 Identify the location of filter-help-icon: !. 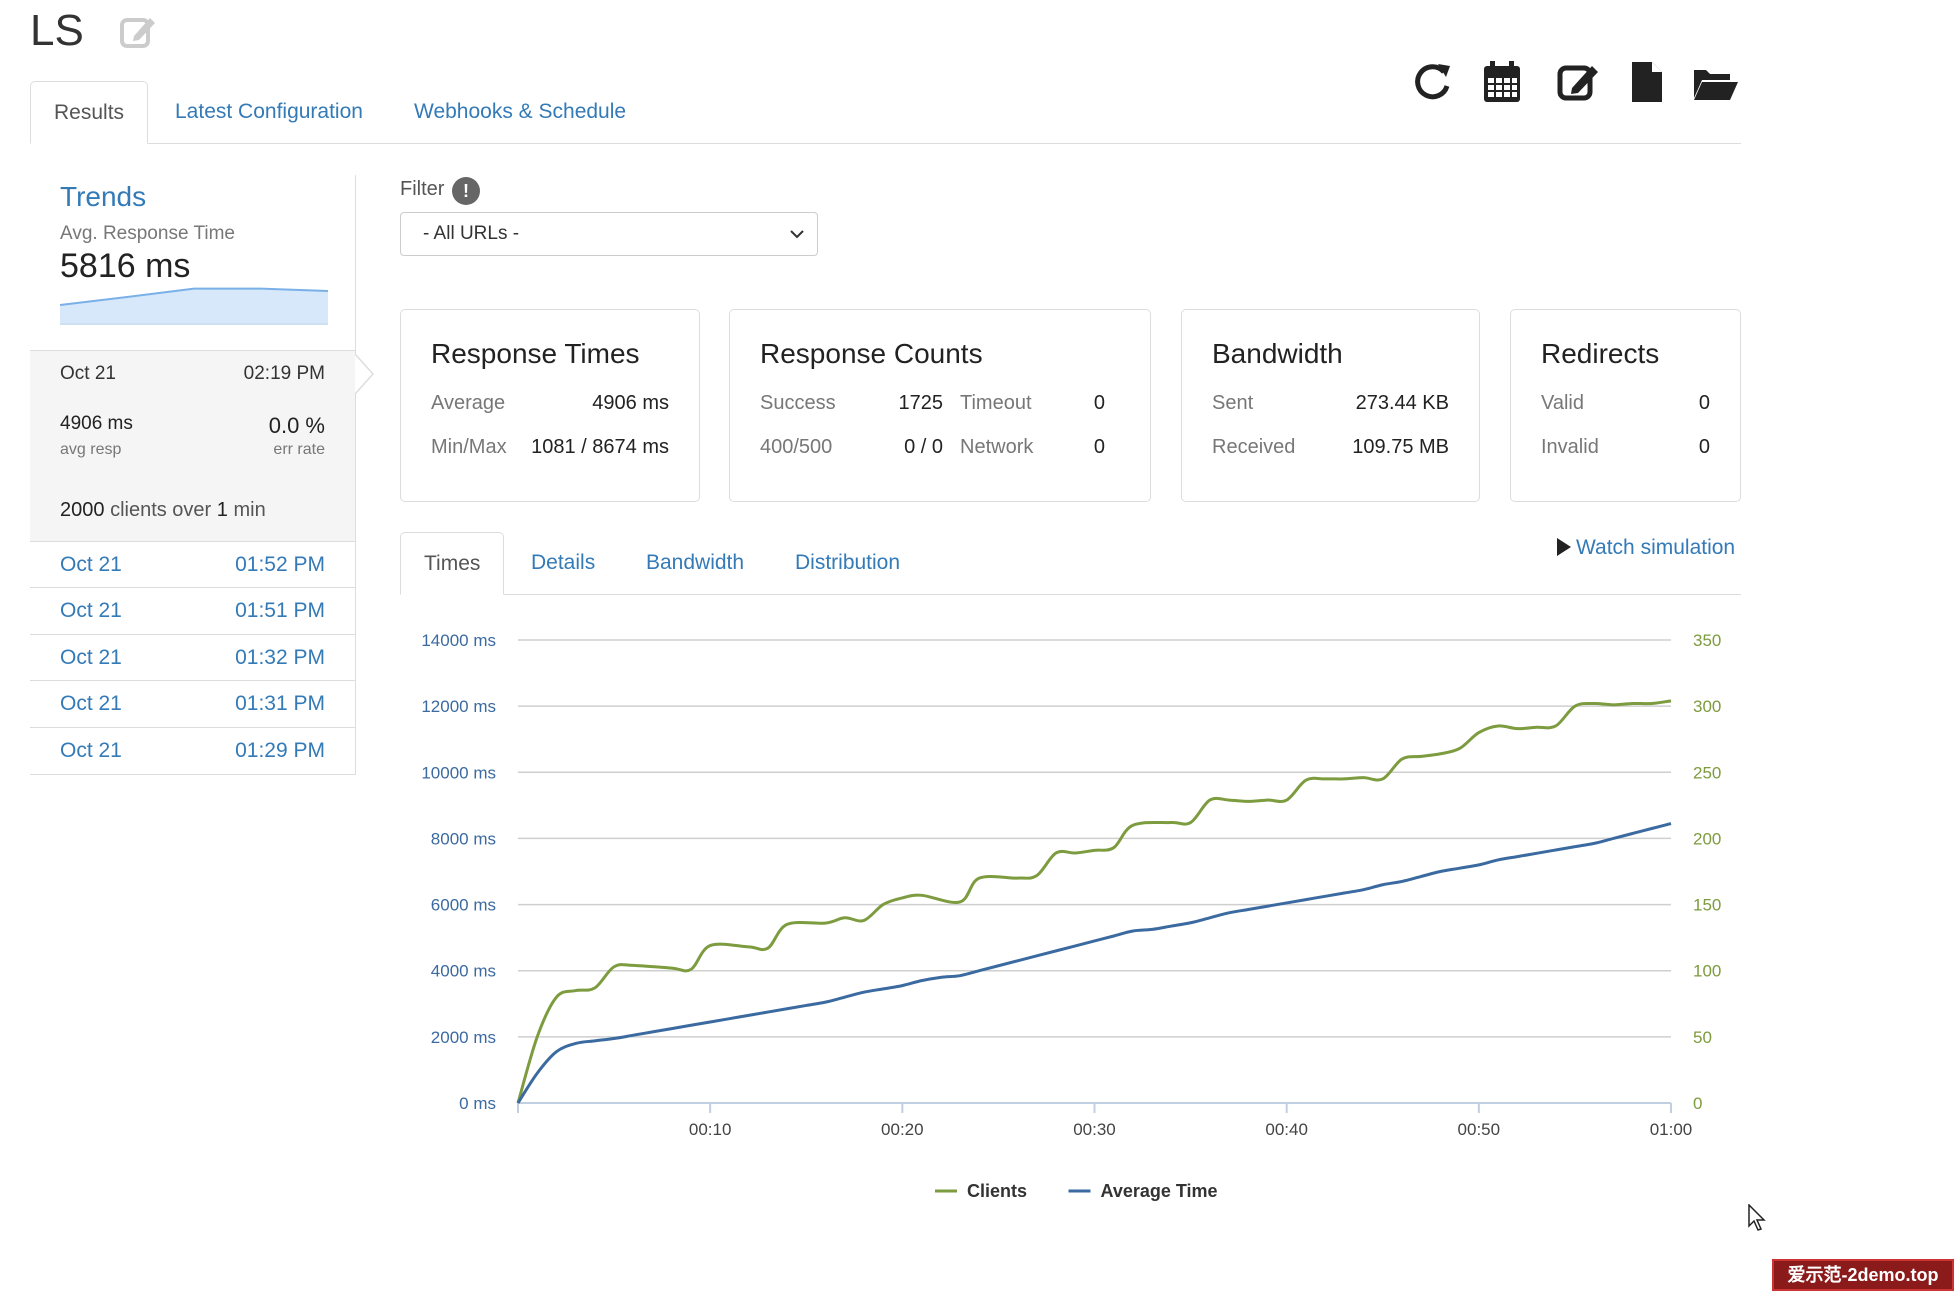
(466, 191).